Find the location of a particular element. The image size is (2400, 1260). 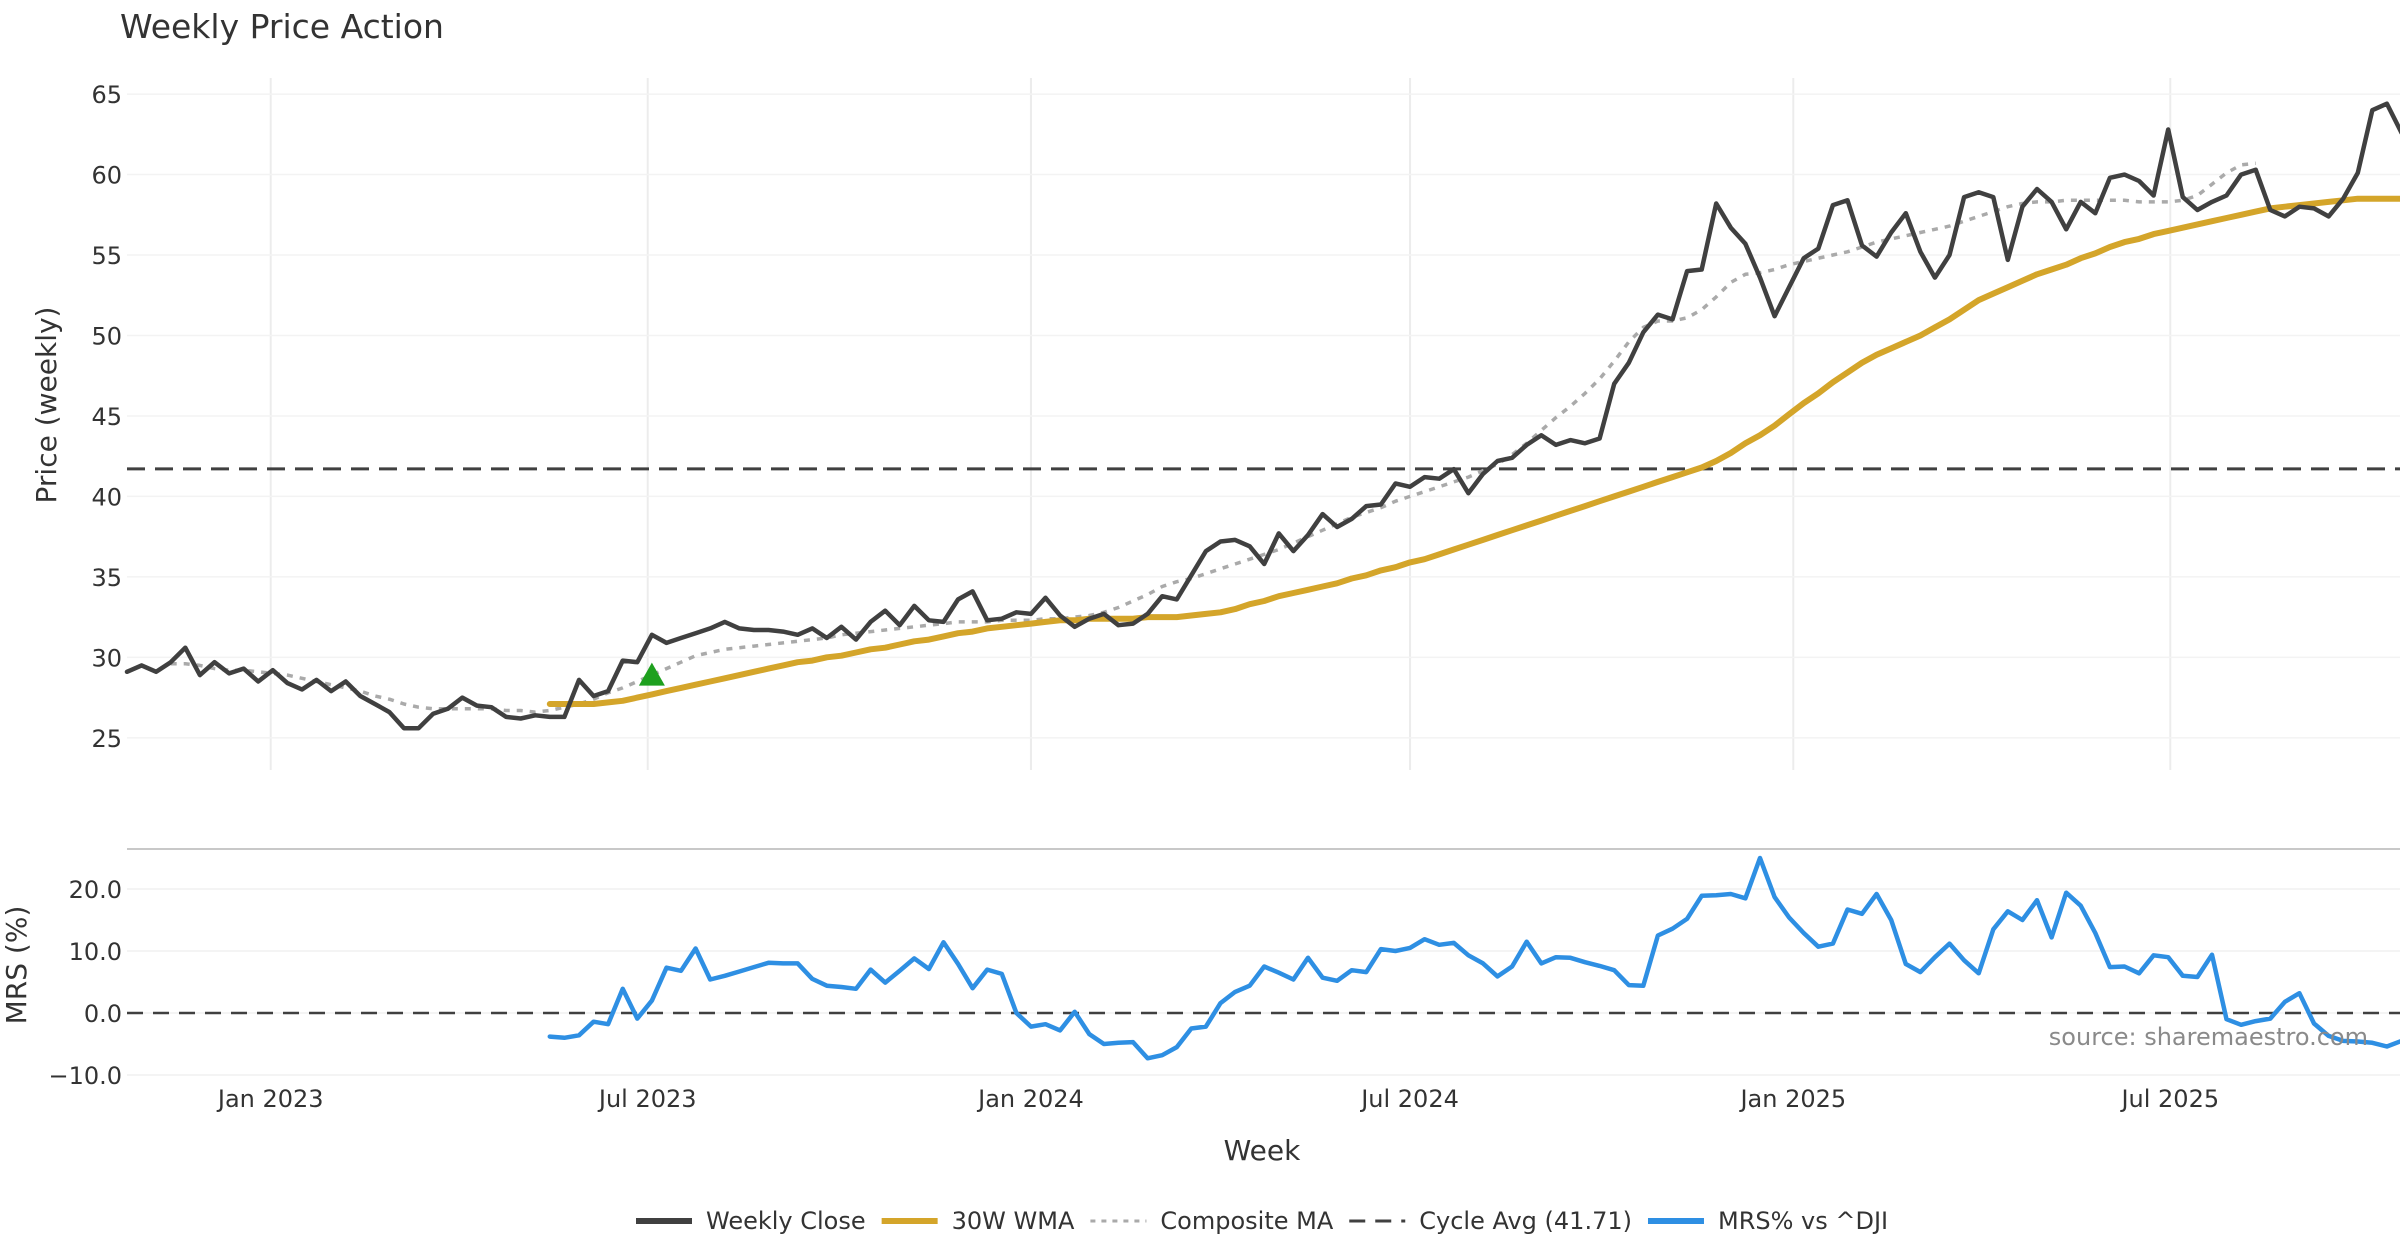

legend-item: 30W WMA is located at coordinates (978, 1221).